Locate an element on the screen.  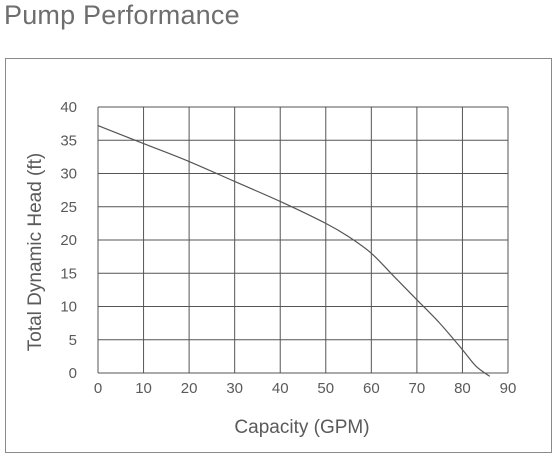
x-tick-label: 10 is located at coordinates (143, 388).